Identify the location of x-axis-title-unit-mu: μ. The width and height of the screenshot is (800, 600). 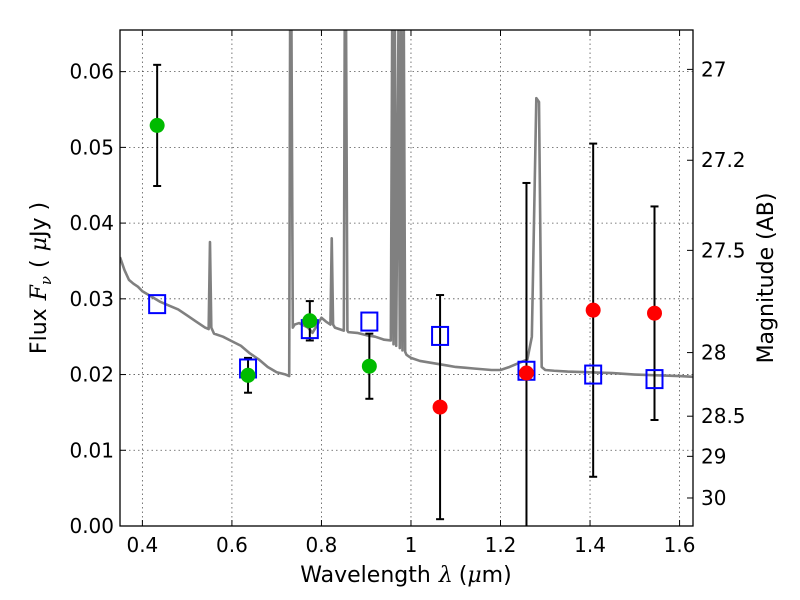
(474, 575).